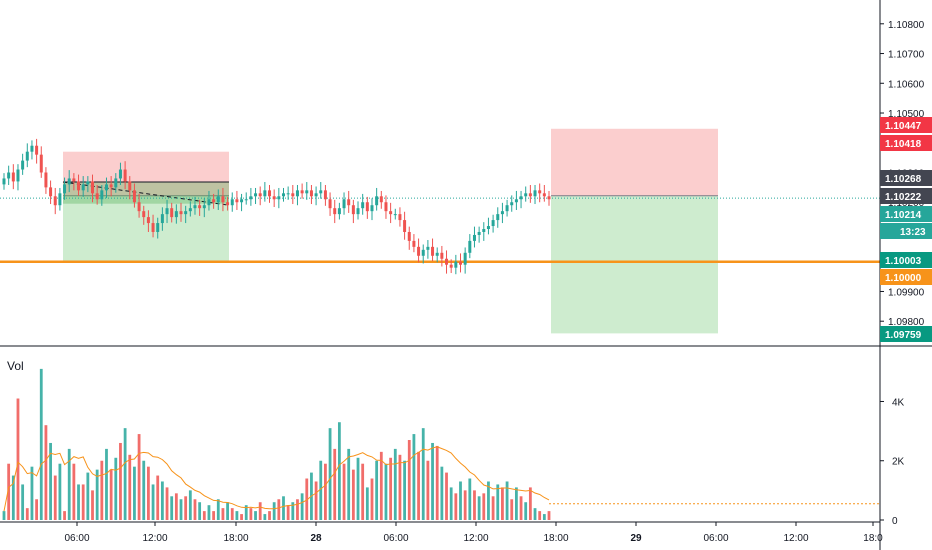 Image resolution: width=932 pixels, height=550 pixels. I want to click on volume-pane-title: Vol, so click(15, 366).